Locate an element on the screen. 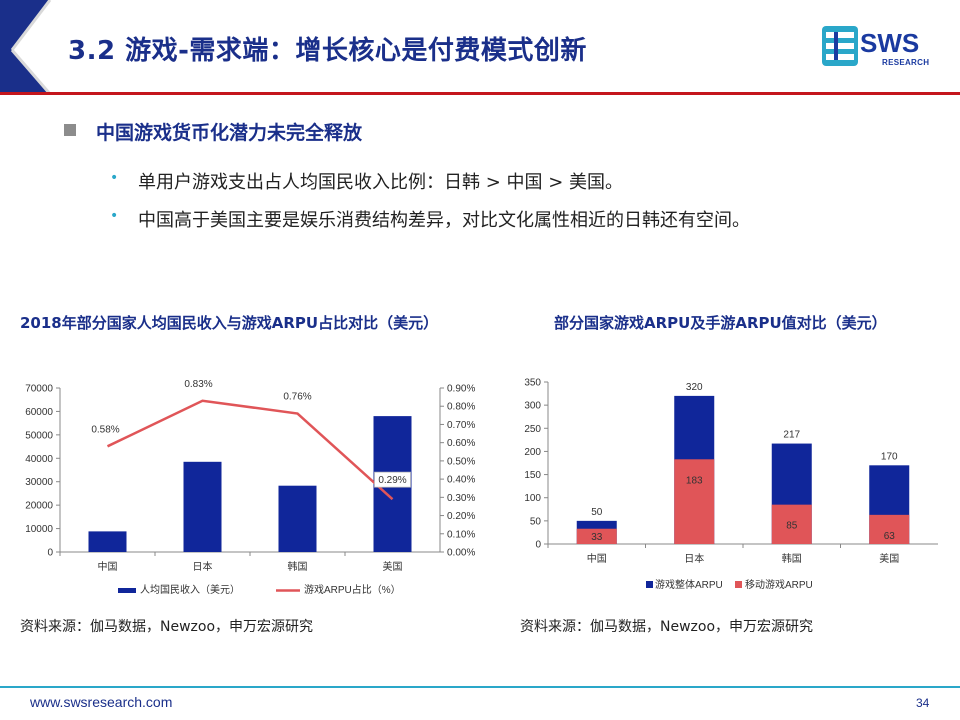  right-chart-source: 资料来源：伽马数据，Newzoo，申万宏源研究 is located at coordinates (667, 627).